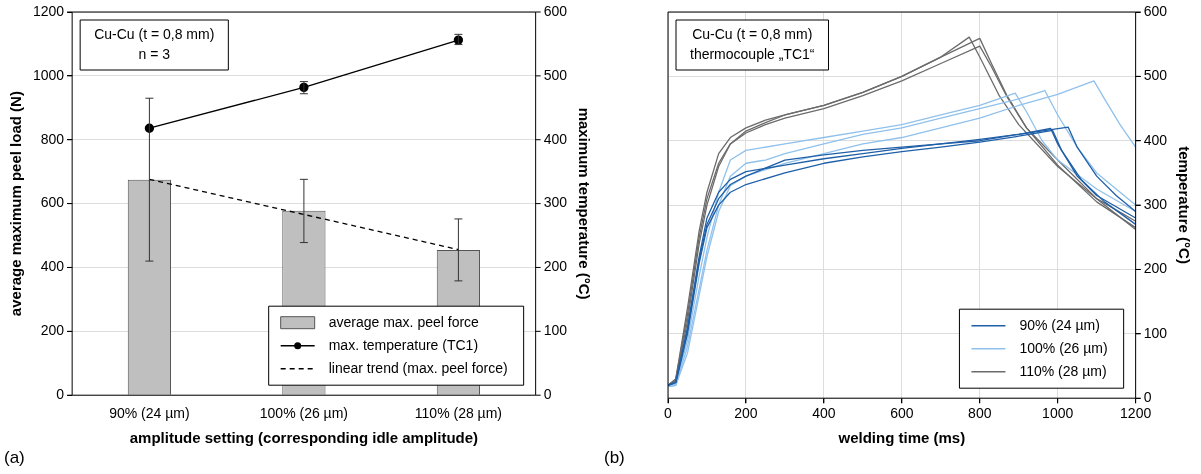  Describe the element at coordinates (1058, 413) in the screenshot. I see `x-tick-label: 1000` at that location.